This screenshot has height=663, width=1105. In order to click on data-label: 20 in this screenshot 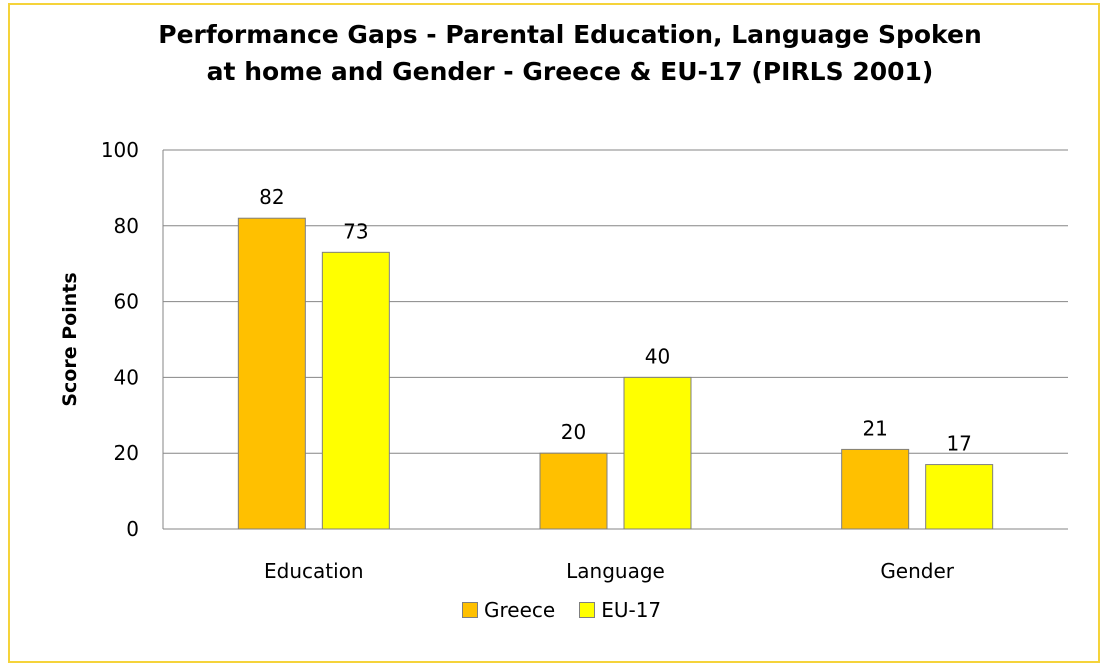, I will do `click(573, 432)`.